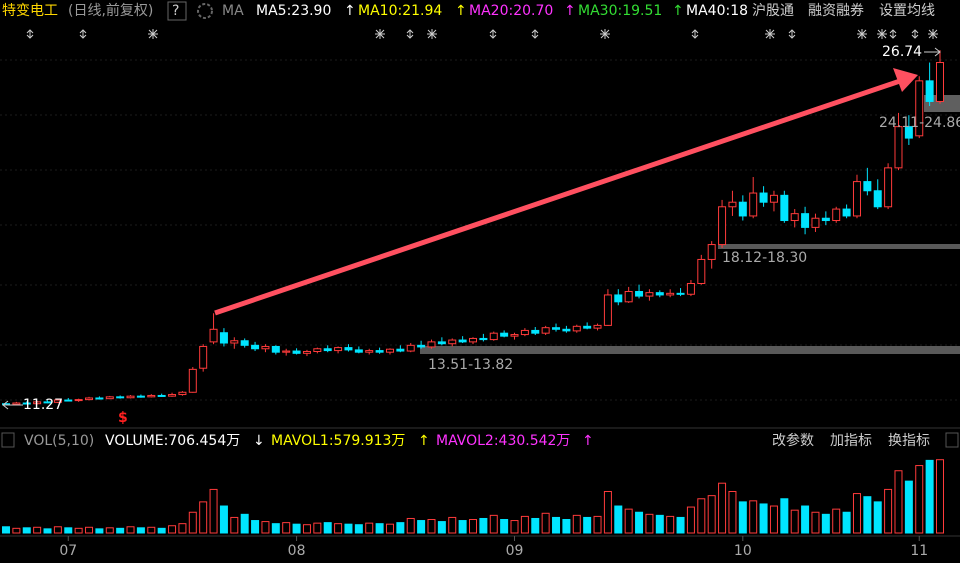 This screenshot has width=960, height=563. I want to click on indicator-button: 换指标, so click(909, 440).